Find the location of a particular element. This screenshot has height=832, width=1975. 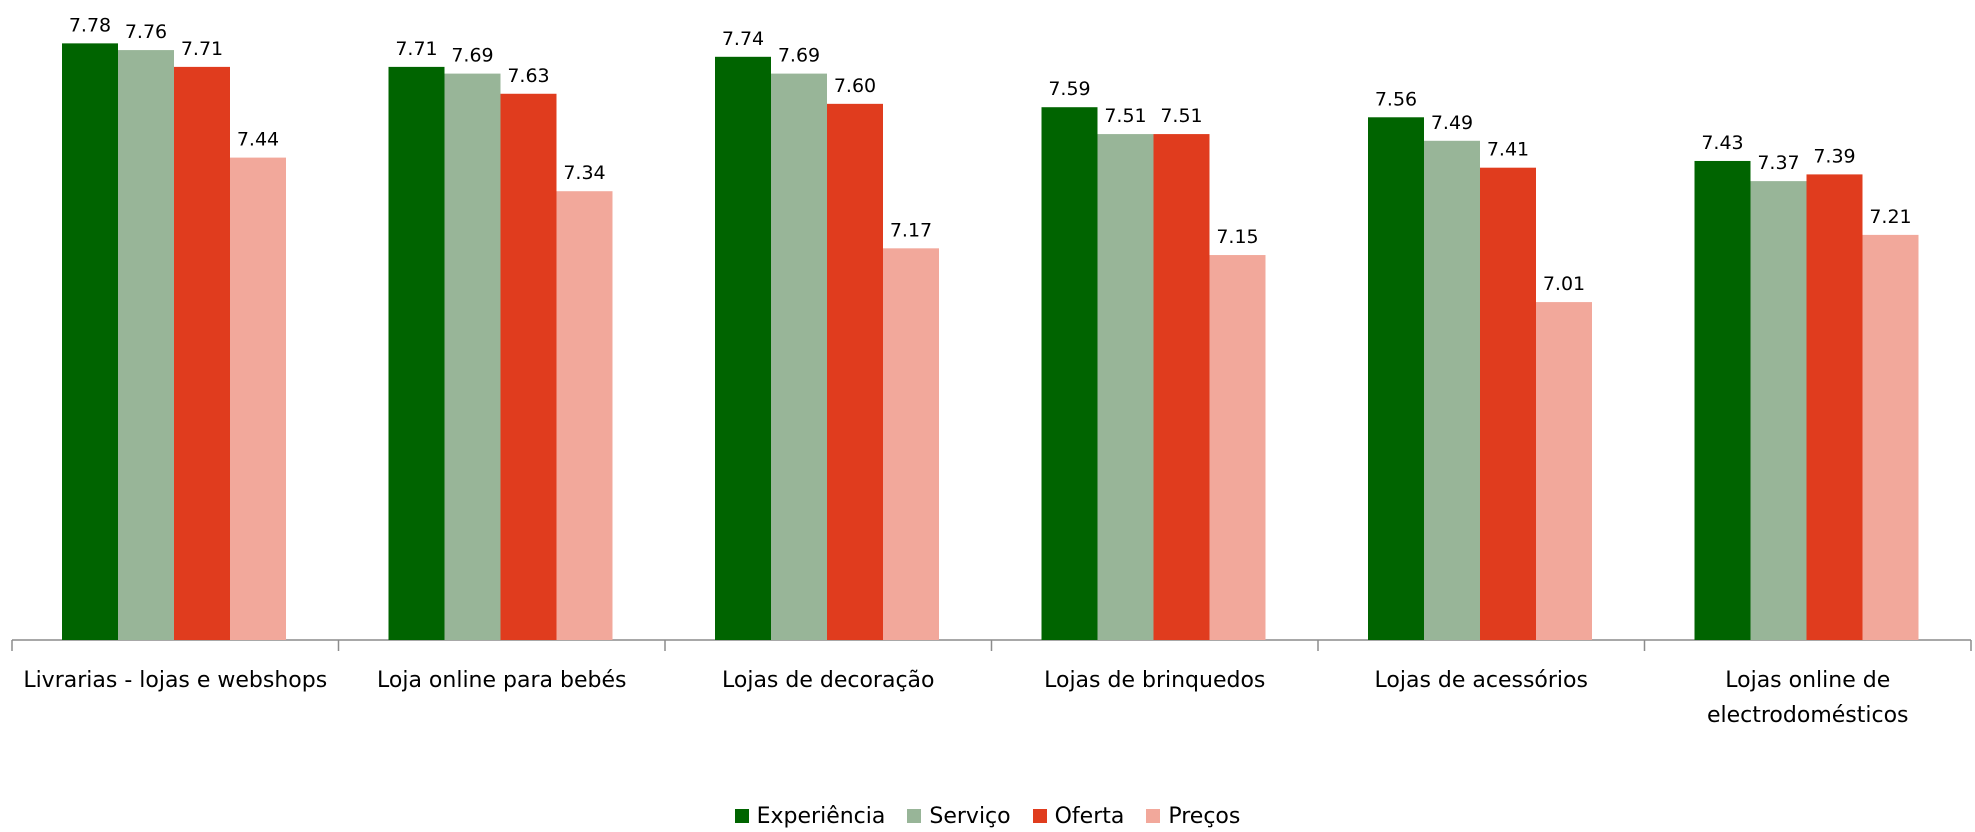

legend-label: Preços is located at coordinates (1204, 816).